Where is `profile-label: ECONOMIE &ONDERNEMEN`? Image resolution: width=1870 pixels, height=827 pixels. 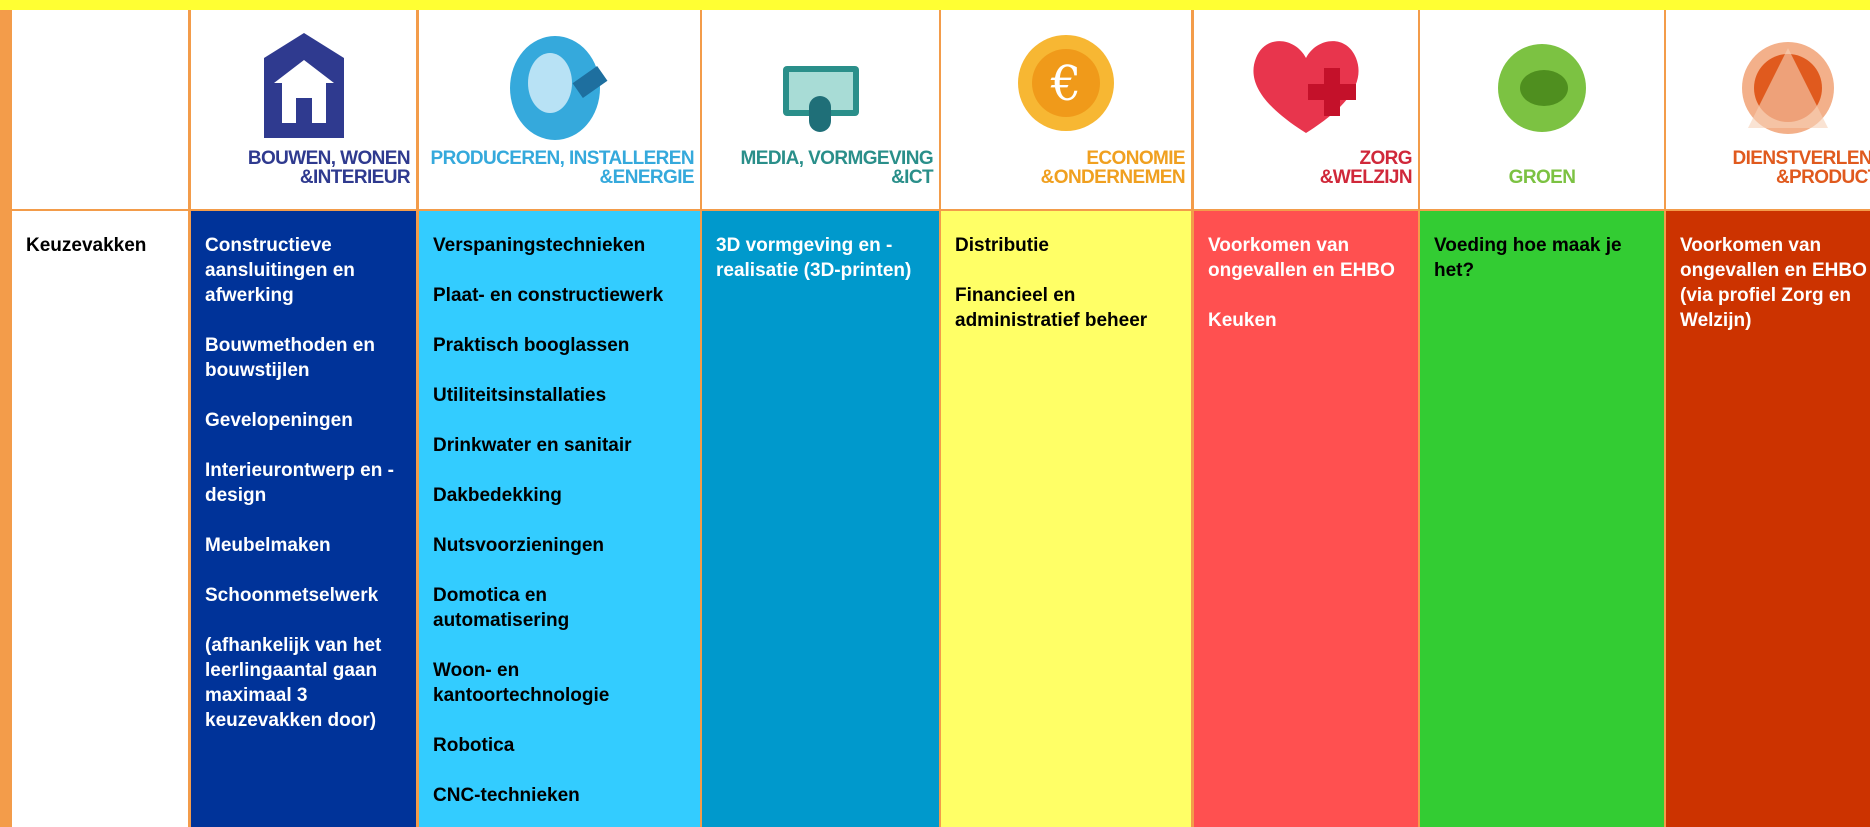
profile-label: ECONOMIE &ONDERNEMEN is located at coordinates (1063, 168).